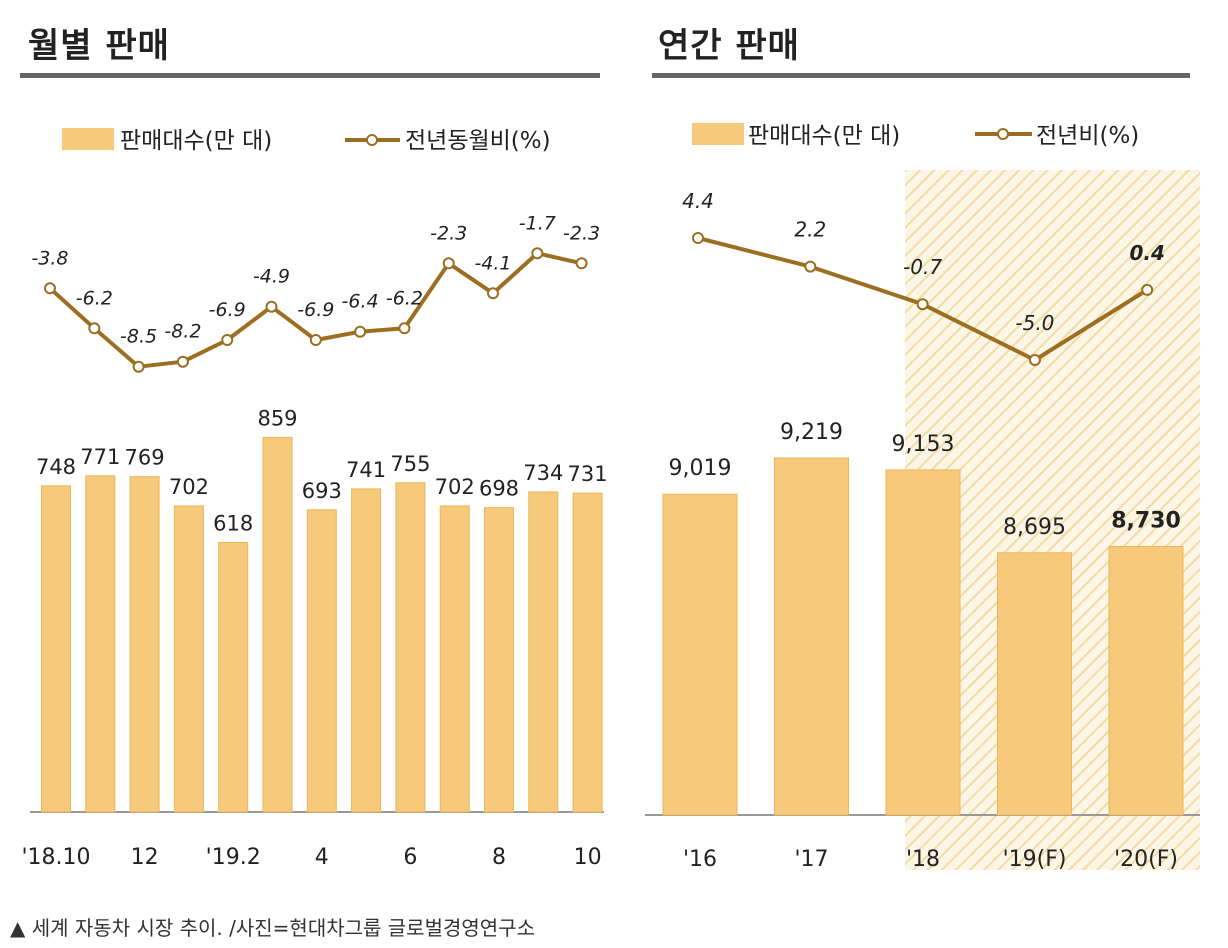  What do you see at coordinates (1146, 859) in the screenshot?
I see `annual-tick-label: '20(F)` at bounding box center [1146, 859].